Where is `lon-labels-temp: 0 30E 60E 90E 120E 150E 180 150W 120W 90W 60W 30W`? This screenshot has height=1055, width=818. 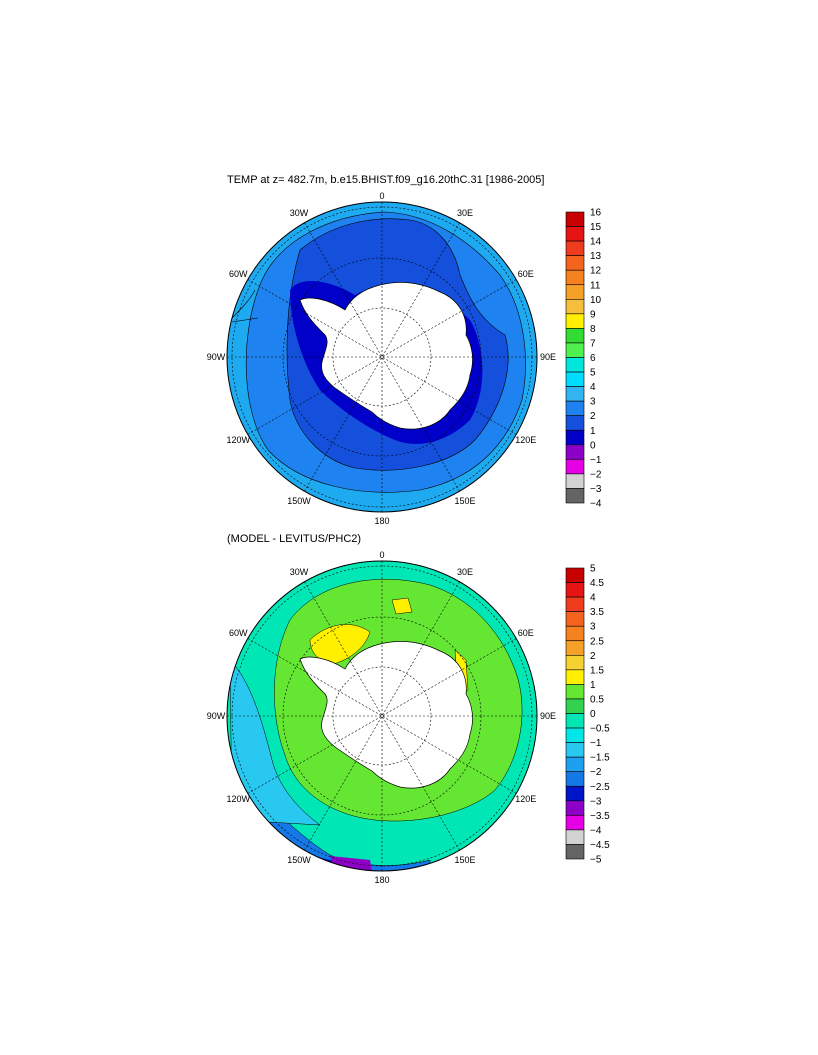 lon-labels-temp: 0 30E 60E 90E 120E 150E 180 150W 120W 90W 60W 30W is located at coordinates (381, 358).